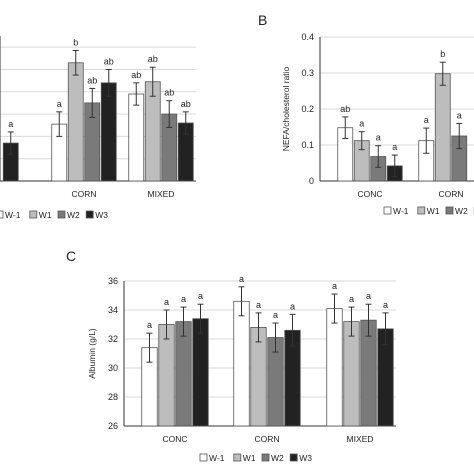  What do you see at coordinates (113, 281) in the screenshot?
I see `y-tick-label: 36` at bounding box center [113, 281].